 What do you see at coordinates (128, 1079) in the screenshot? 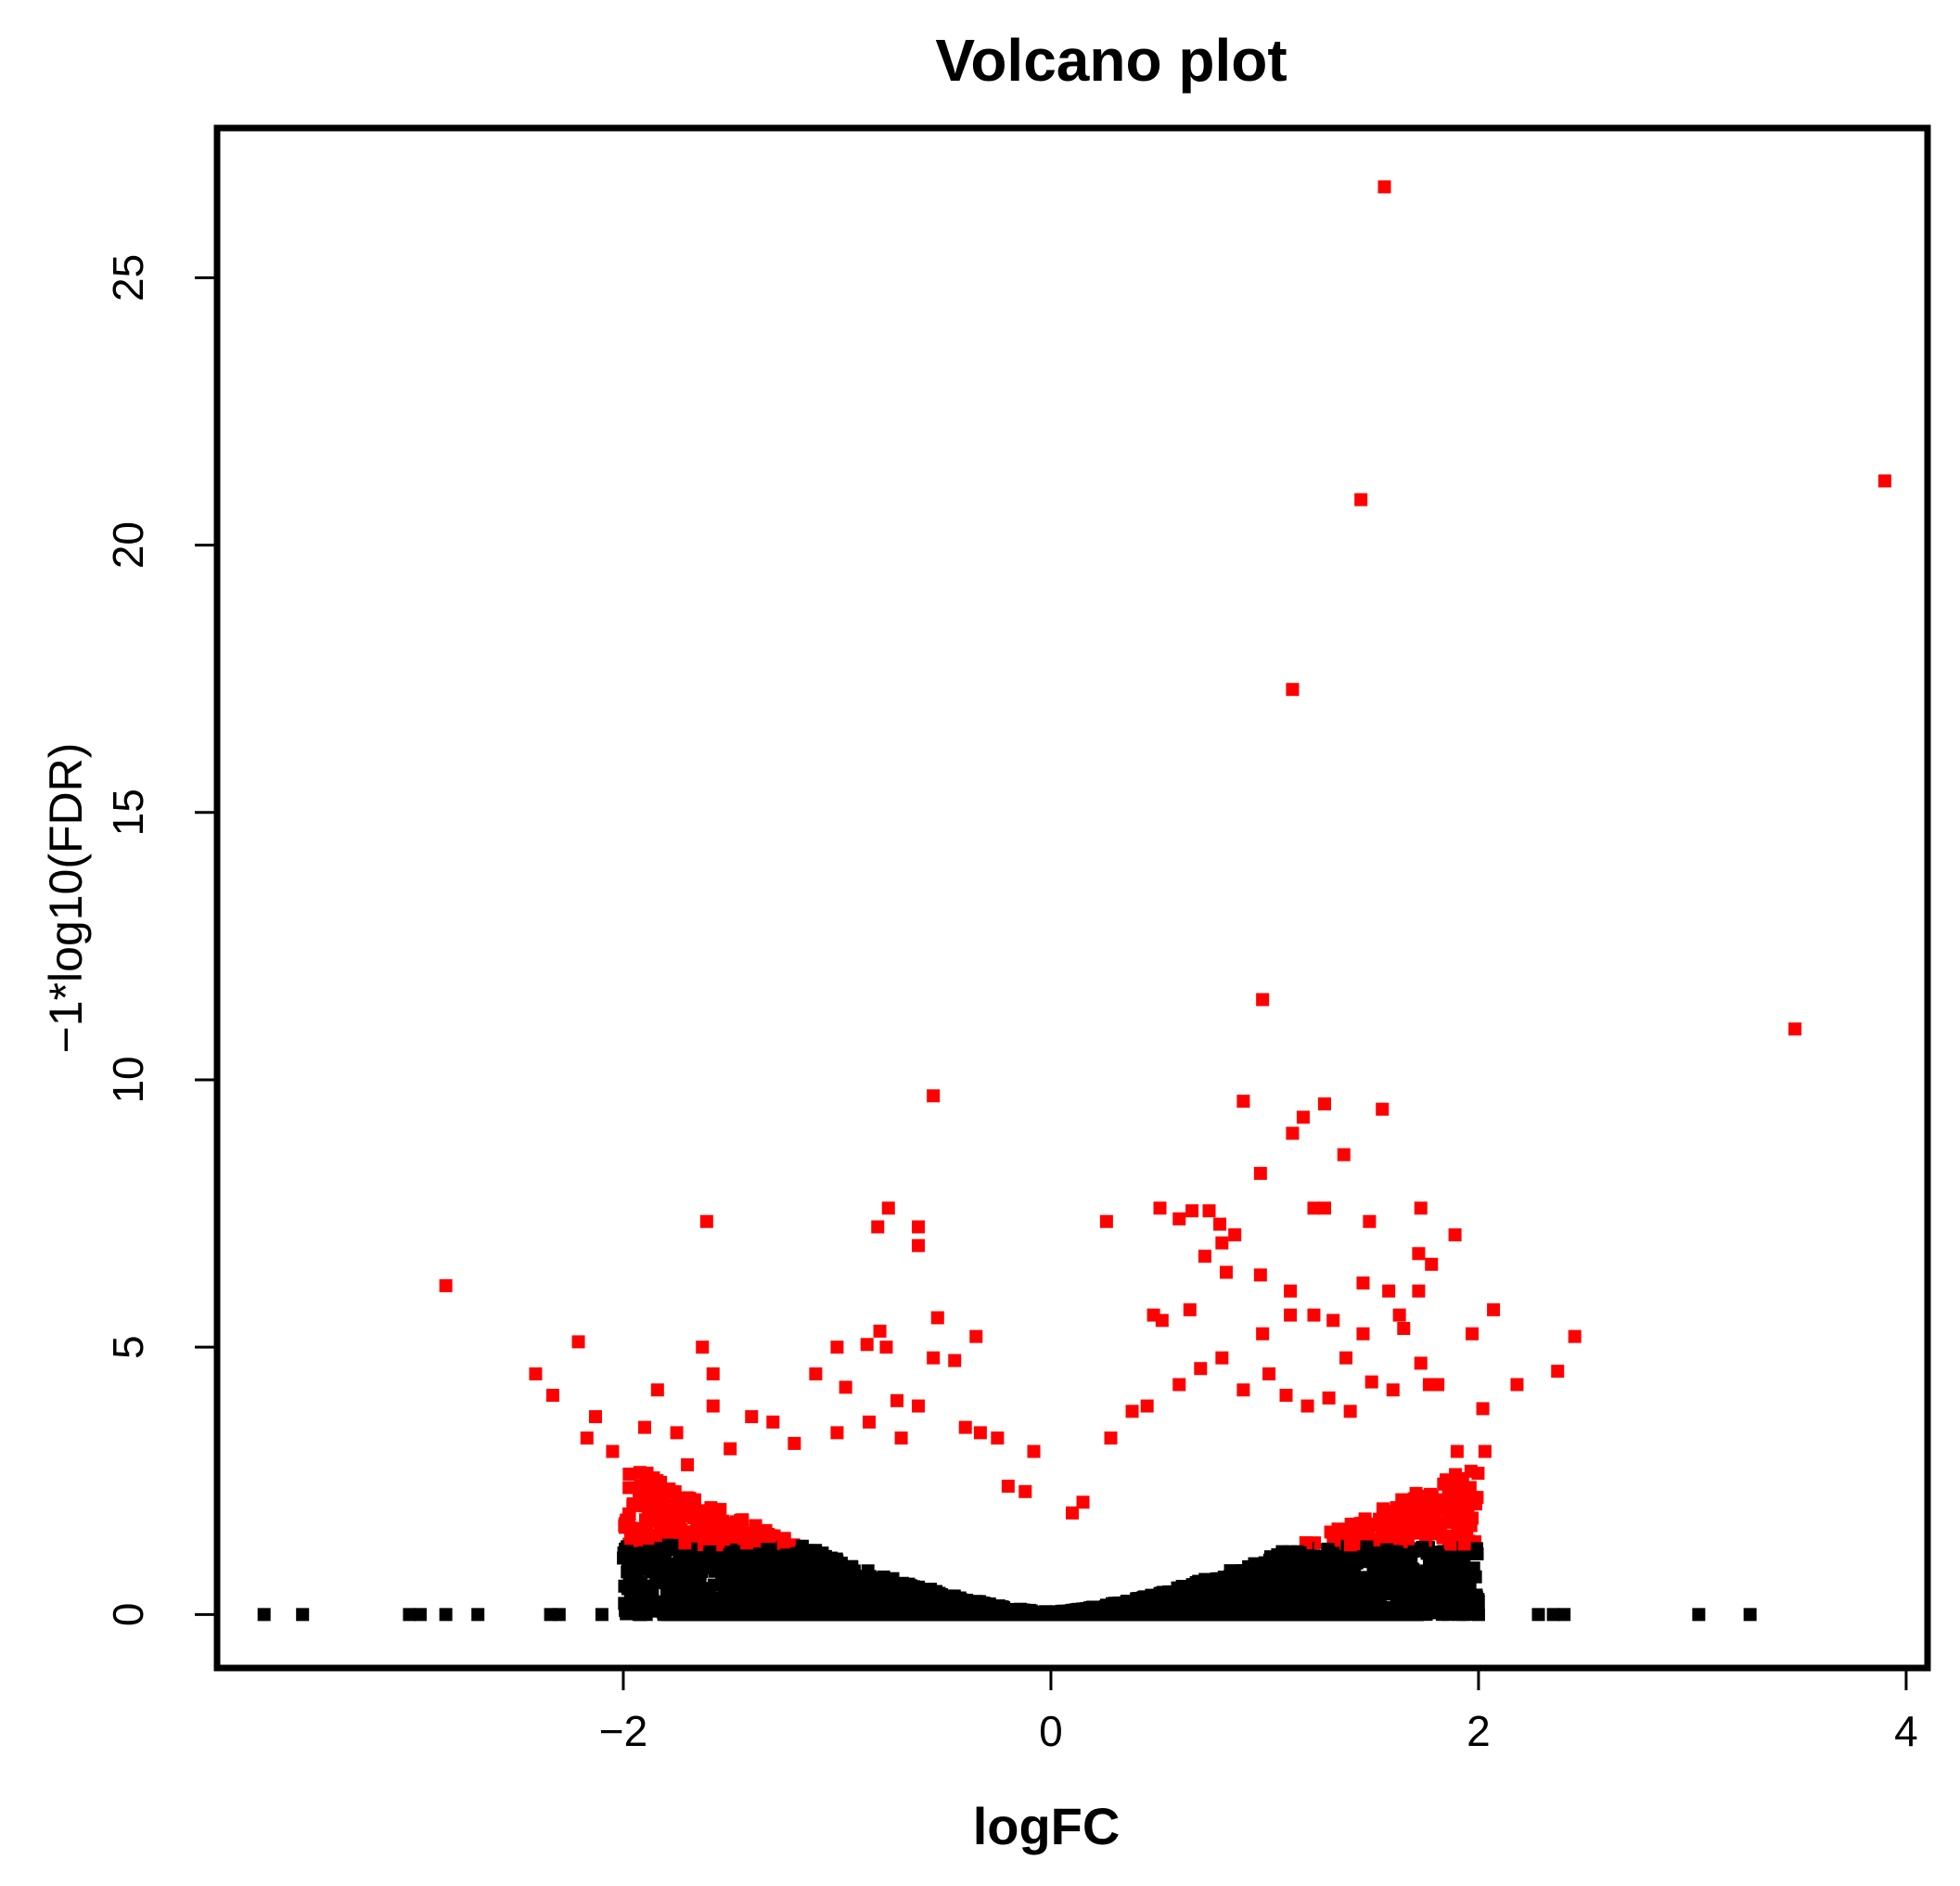
I see `y-tick-label: 10` at bounding box center [128, 1079].